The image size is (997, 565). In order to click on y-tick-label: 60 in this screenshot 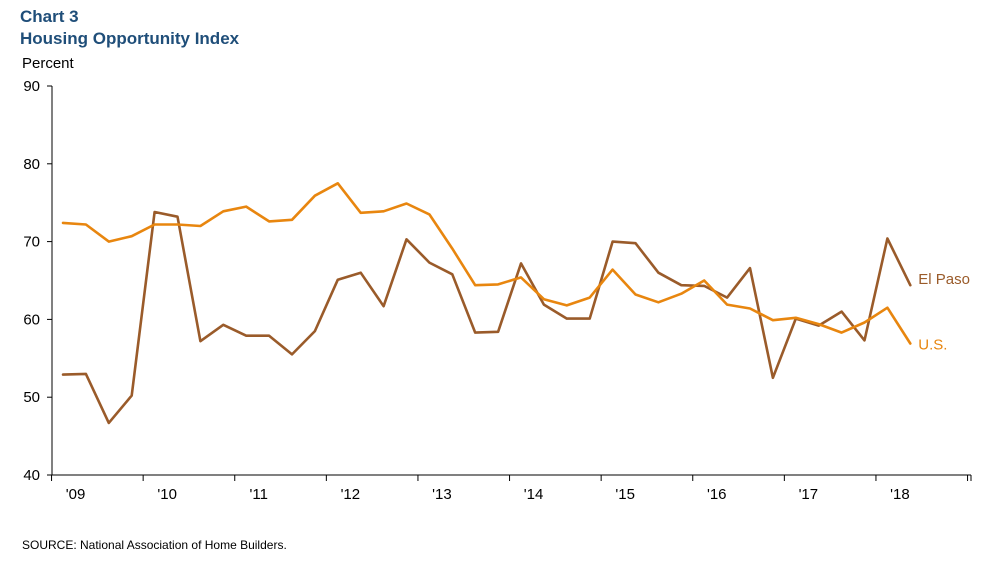, I will do `click(31, 319)`.